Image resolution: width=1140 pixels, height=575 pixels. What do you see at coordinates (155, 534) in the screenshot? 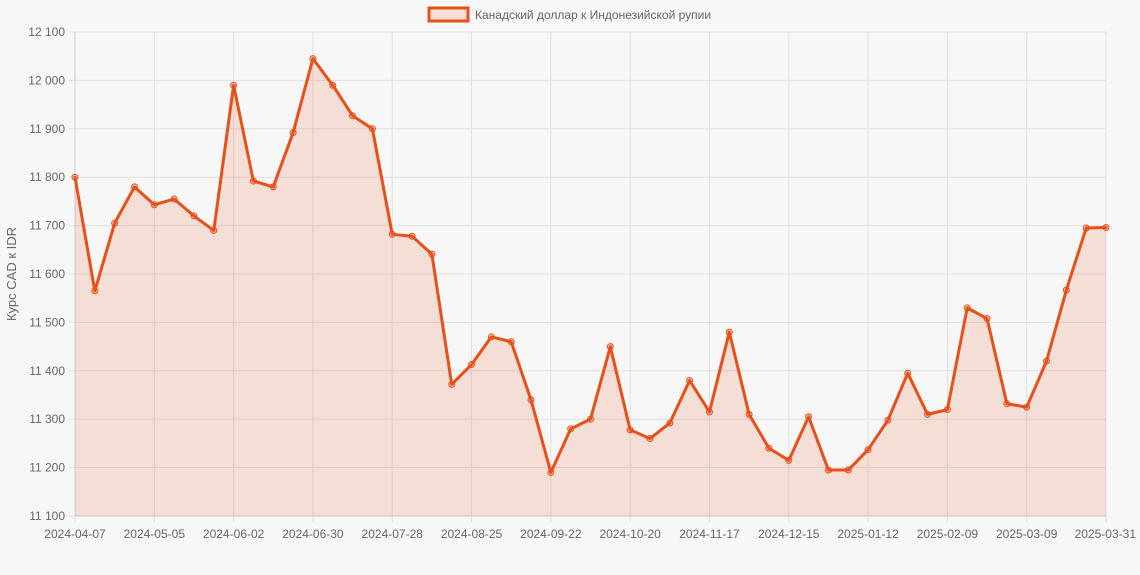
I see `x-tick-label: 2024-05-05` at bounding box center [155, 534].